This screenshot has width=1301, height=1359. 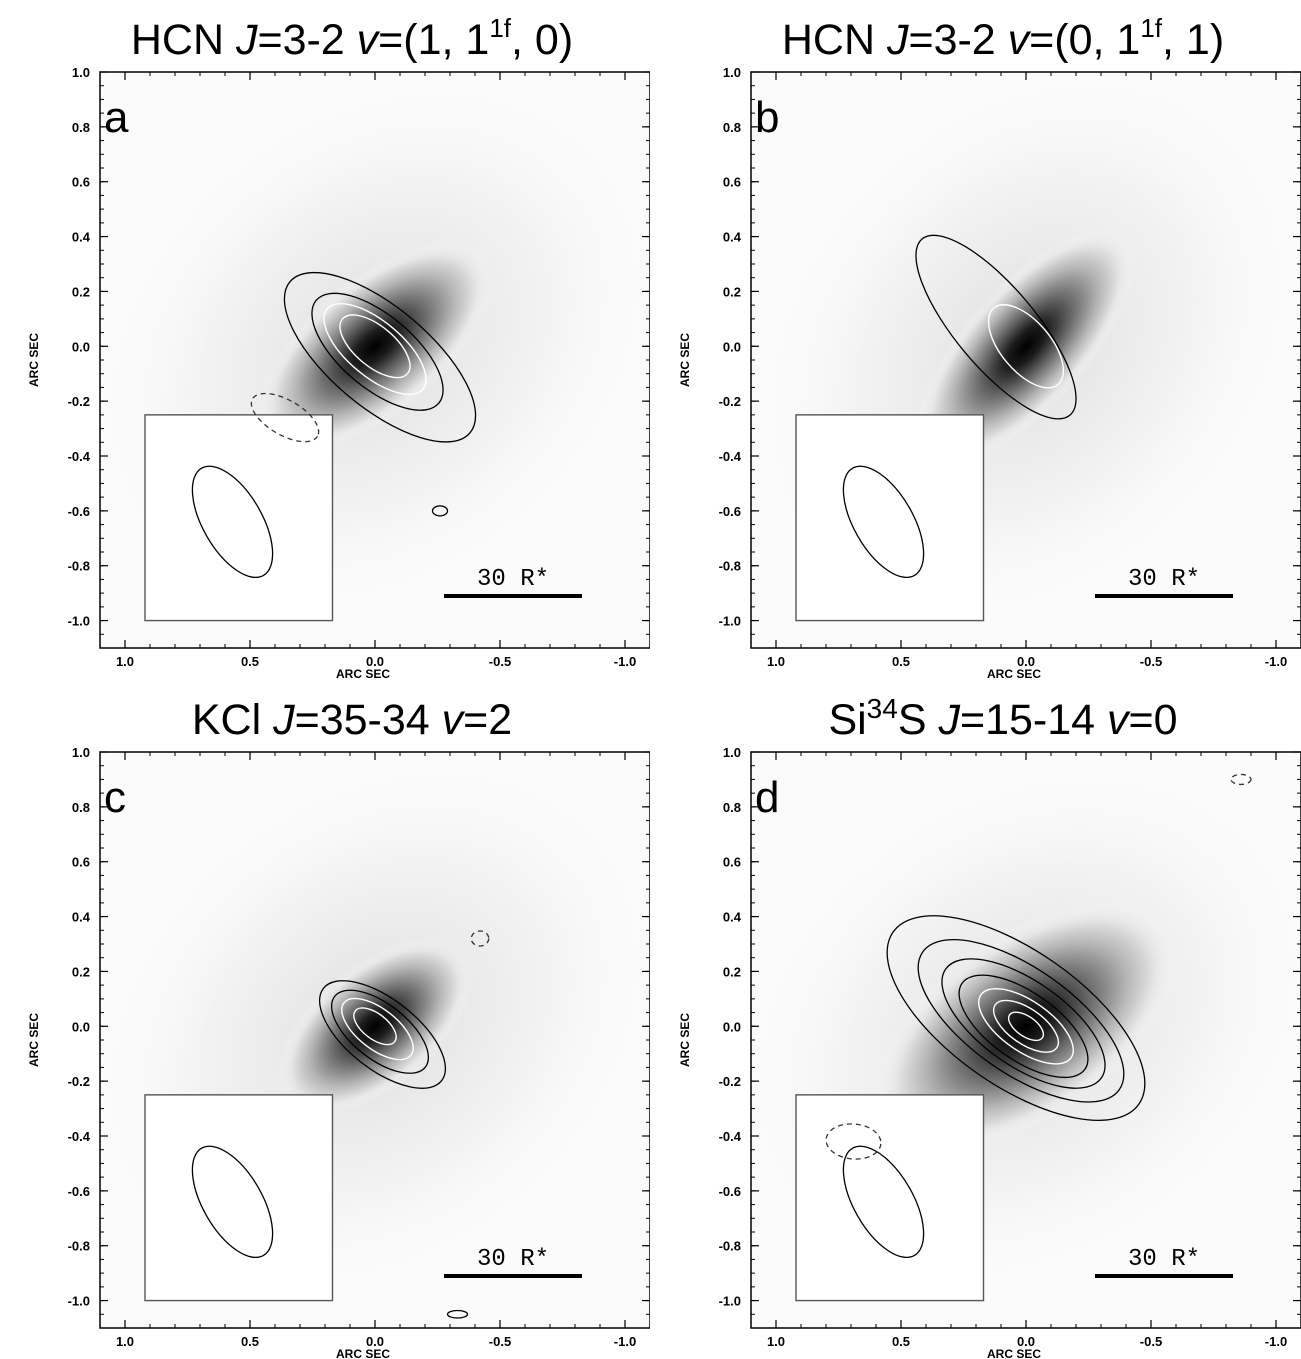 I want to click on title-part-t2: =(1, 1, so click(x=433, y=40).